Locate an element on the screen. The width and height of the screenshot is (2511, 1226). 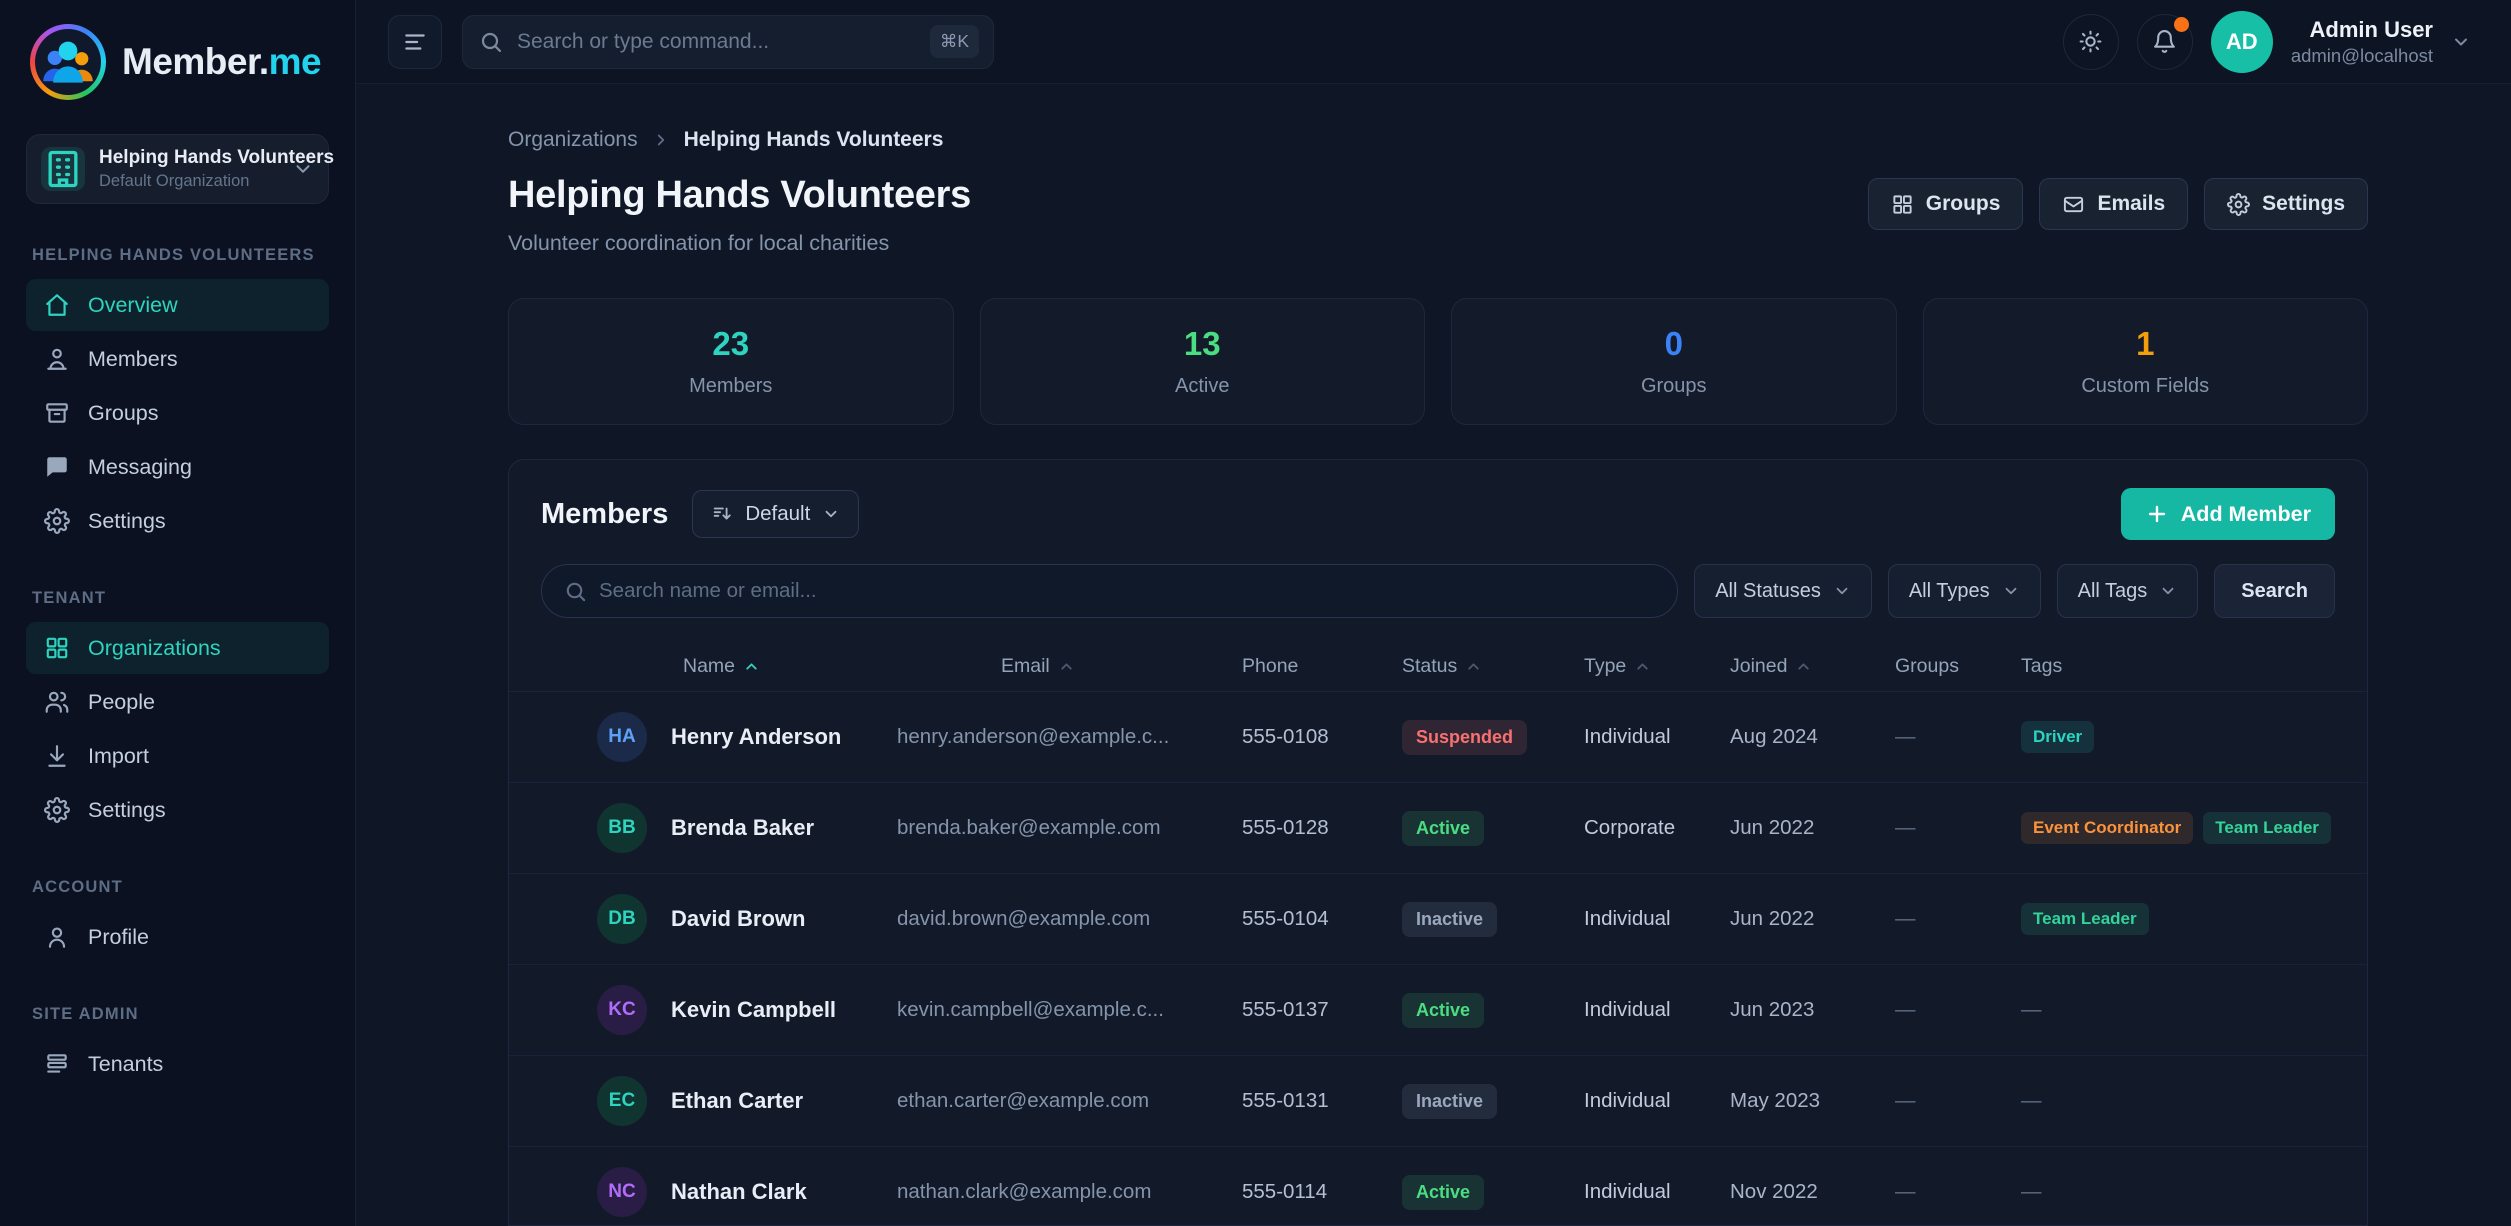
member-phone: 555-0108 is located at coordinates (1285, 736).